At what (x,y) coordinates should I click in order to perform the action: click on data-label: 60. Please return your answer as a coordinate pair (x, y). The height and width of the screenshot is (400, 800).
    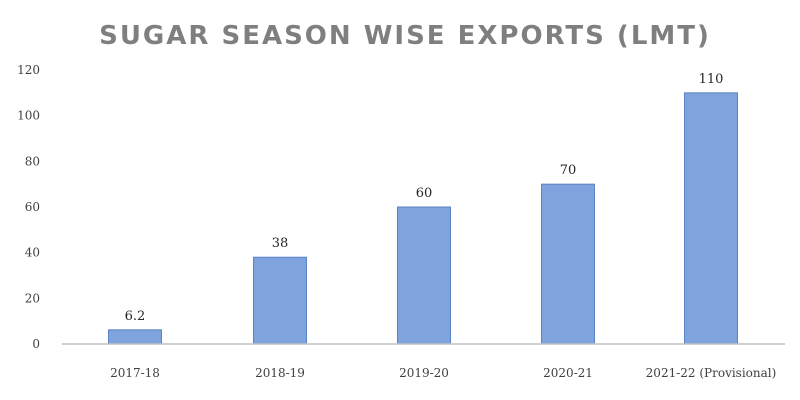
    Looking at the image, I should click on (424, 193).